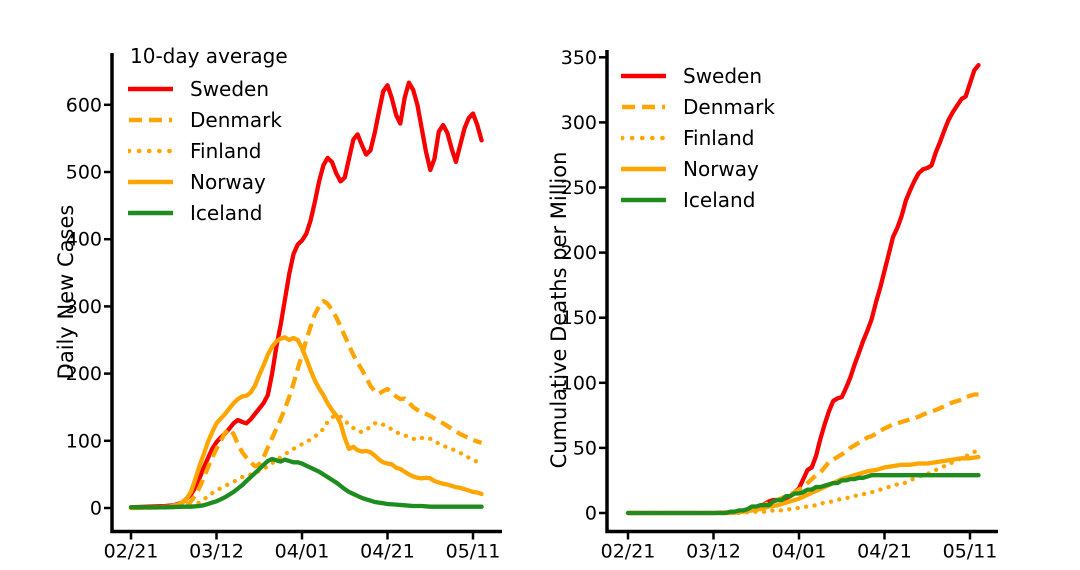  I want to click on right-legend: Sweden Denmark Finland Norway Iceland, so click(698, 137).